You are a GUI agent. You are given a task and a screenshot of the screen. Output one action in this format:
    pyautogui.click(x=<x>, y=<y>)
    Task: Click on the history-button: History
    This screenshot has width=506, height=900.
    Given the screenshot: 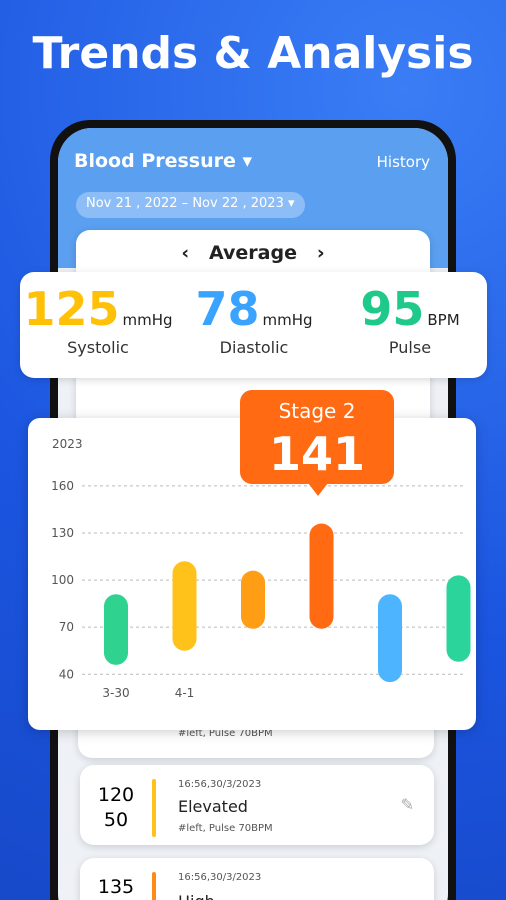 What is the action you would take?
    pyautogui.click(x=403, y=162)
    